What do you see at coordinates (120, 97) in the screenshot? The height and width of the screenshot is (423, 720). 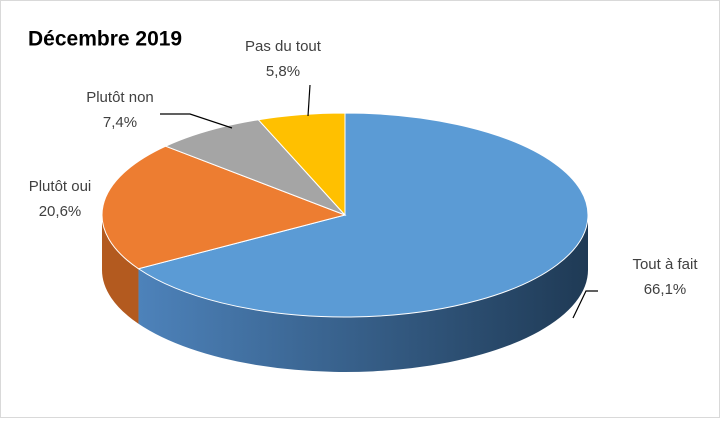 I see `slice-label: Plutôt non` at bounding box center [120, 97].